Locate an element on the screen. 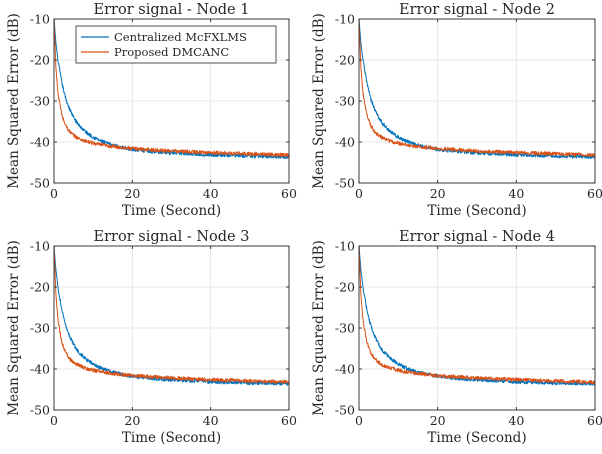  chart-title: Error signal - Node 2 is located at coordinates (477, 10).